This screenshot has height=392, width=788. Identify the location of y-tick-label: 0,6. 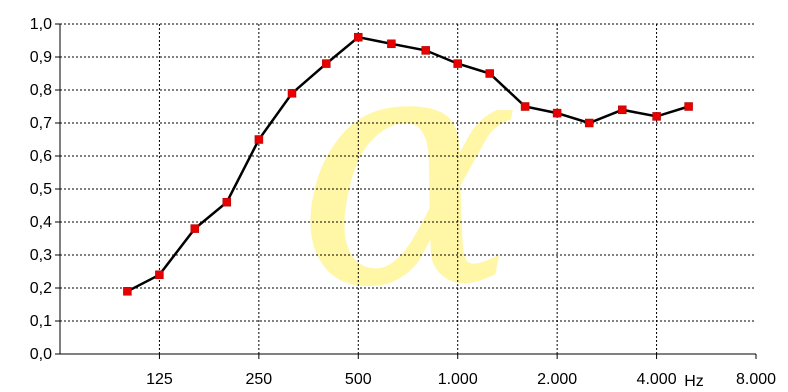
(41, 156).